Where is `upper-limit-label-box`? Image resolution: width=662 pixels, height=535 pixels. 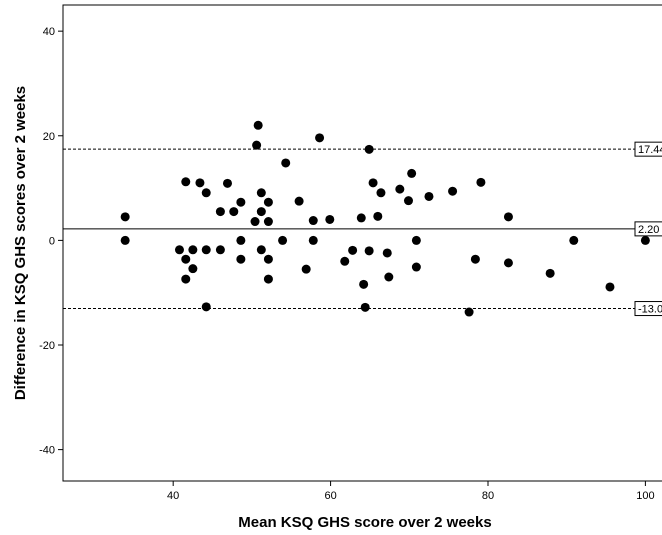
upper-limit-label-box is located at coordinates (648, 149).